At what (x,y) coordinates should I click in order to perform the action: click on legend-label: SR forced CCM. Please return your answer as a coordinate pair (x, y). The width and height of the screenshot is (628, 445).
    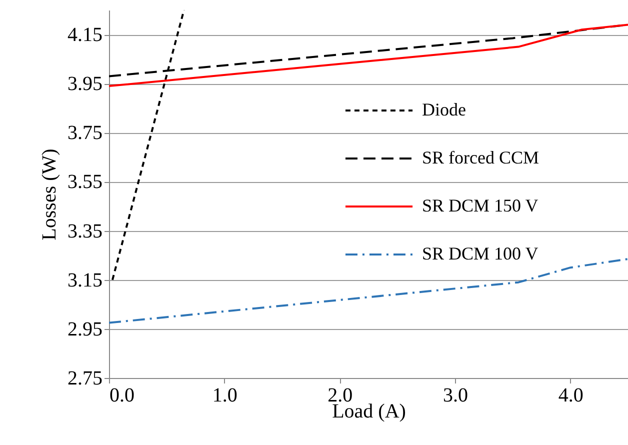
    Looking at the image, I should click on (480, 158).